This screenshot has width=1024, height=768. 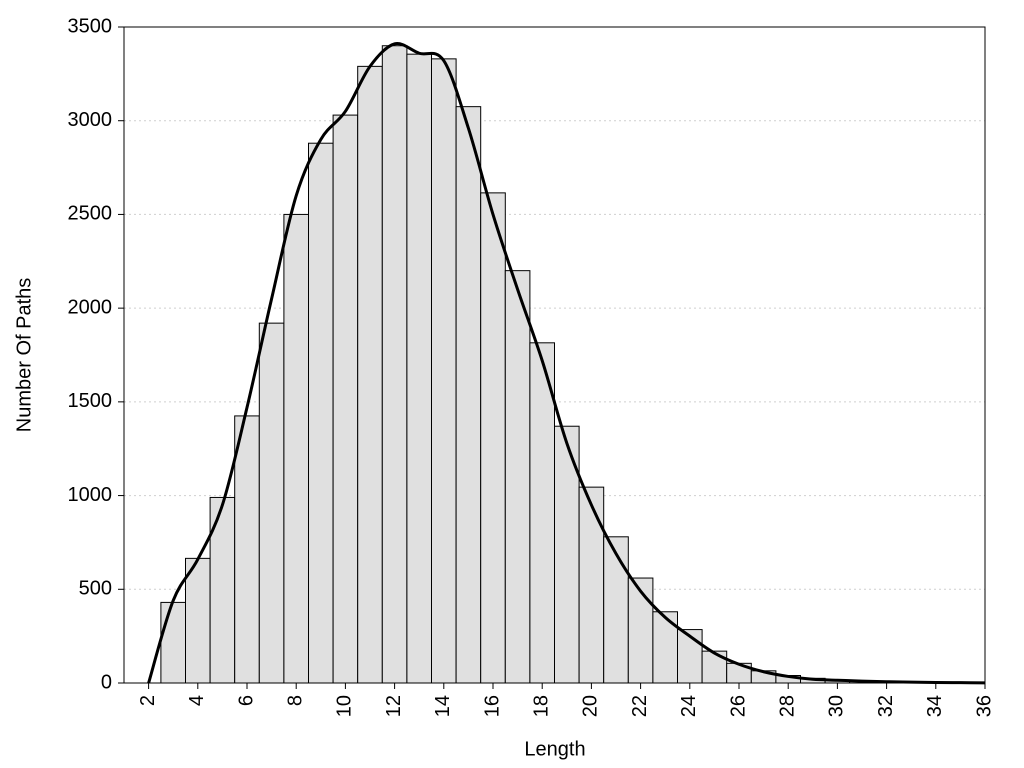 What do you see at coordinates (148, 700) in the screenshot?
I see `x-tick-label: 2` at bounding box center [148, 700].